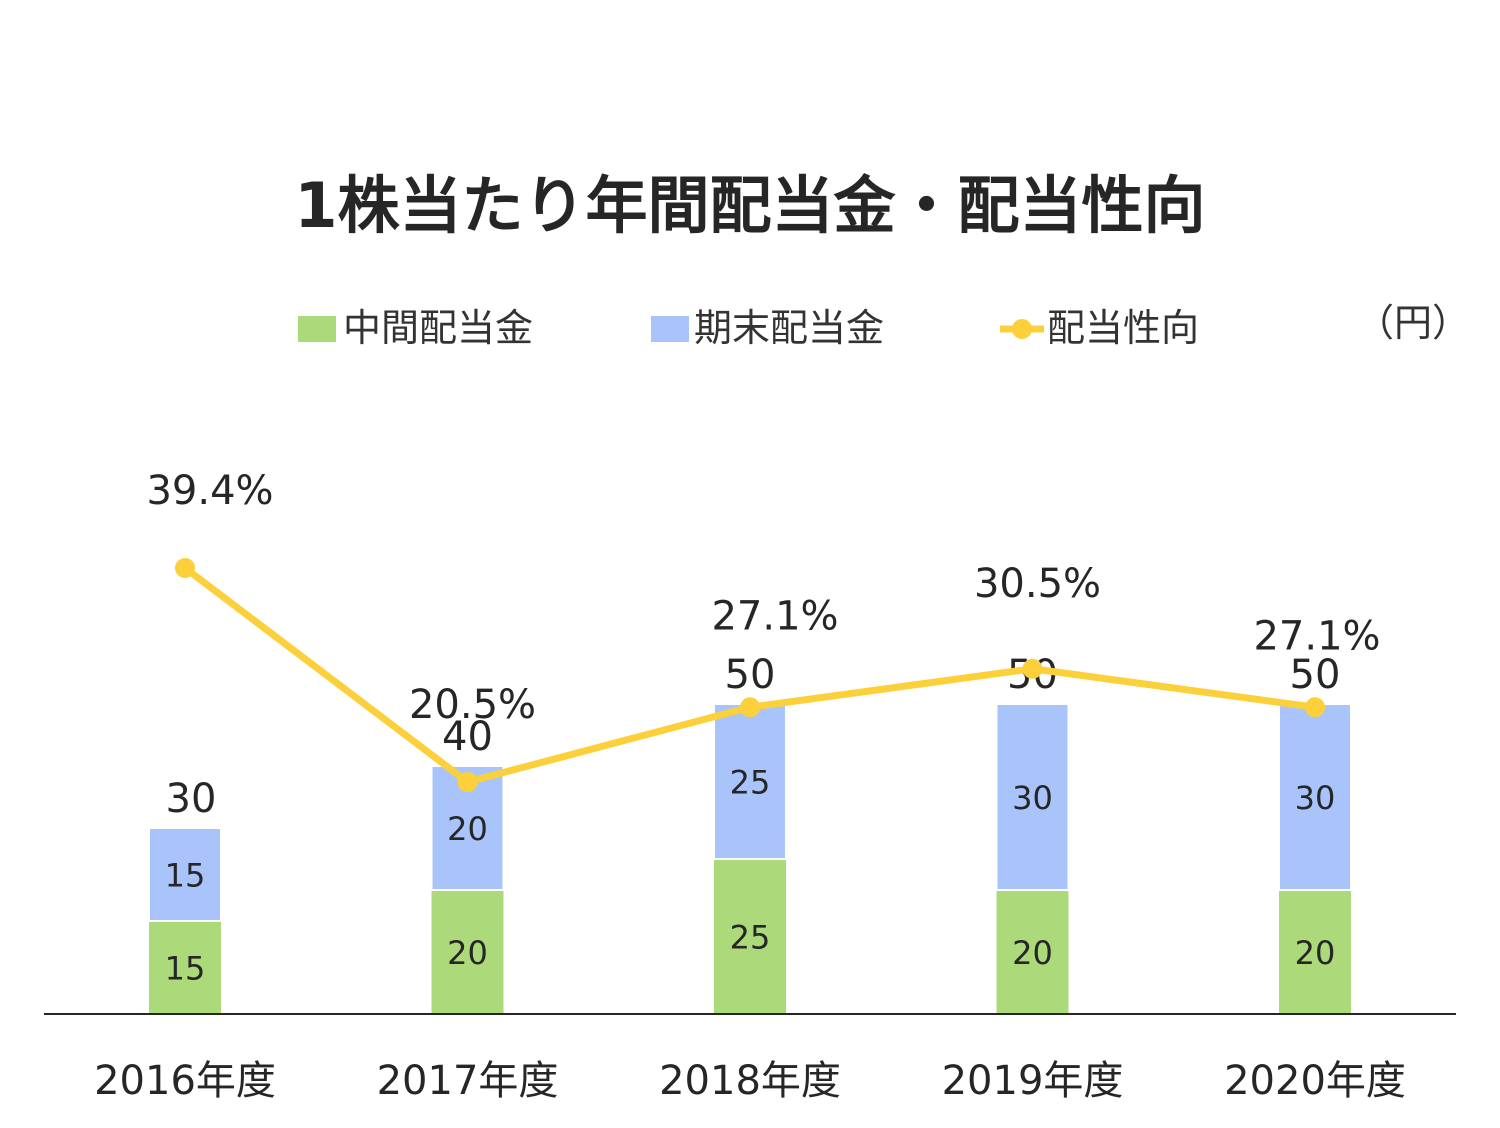  I want to click on bar-interim-label: 15, so click(185, 969).